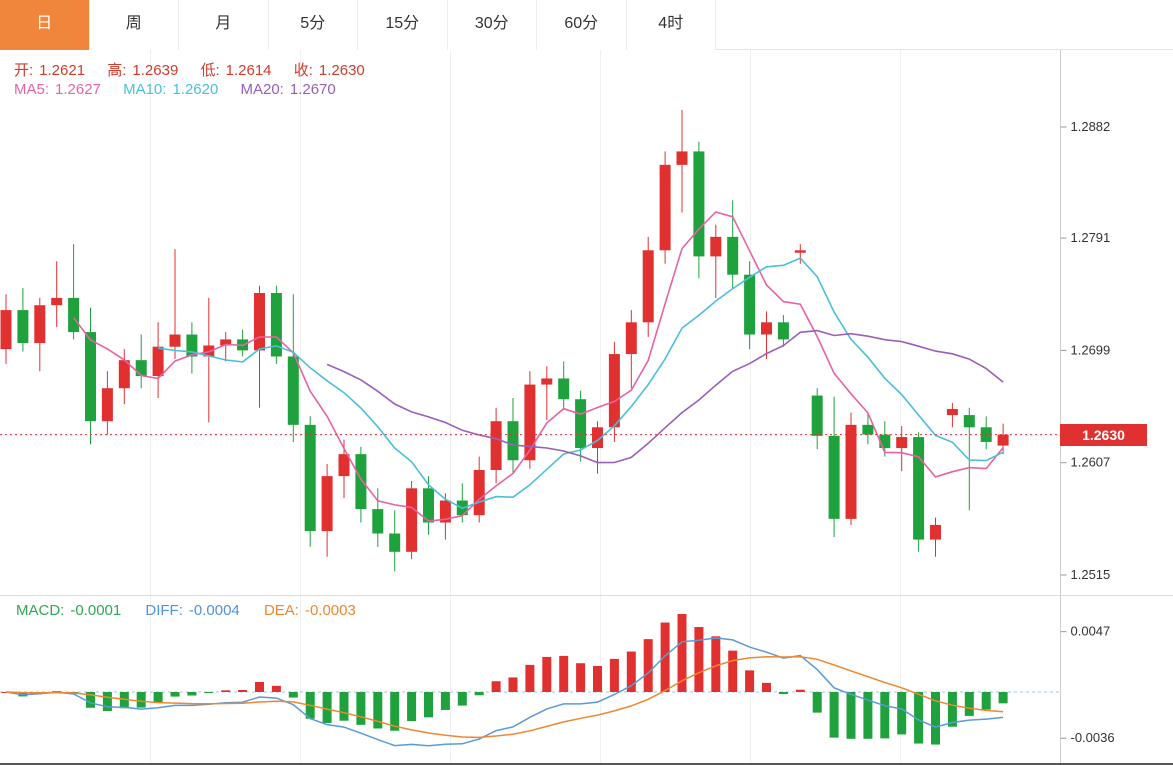 The height and width of the screenshot is (765, 1173). Describe the element at coordinates (248, 70) in the screenshot. I see `low-value: 1.2614` at that location.